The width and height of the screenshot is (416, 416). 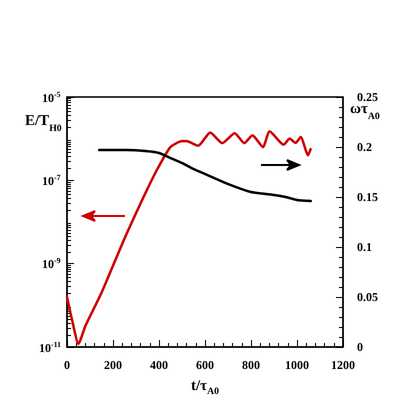 What do you see at coordinates (51, 97) in the screenshot?
I see `y-tick-label: 10$^{-5}$` at bounding box center [51, 97].